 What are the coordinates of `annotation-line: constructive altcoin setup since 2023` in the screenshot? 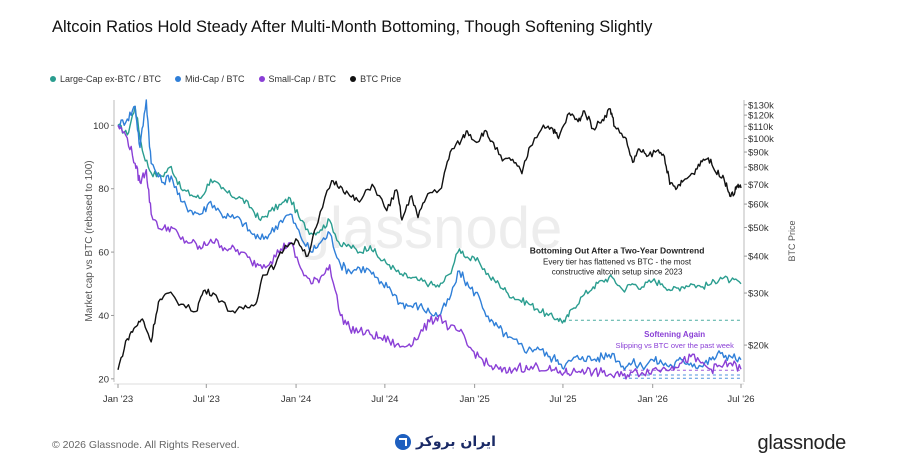 It's located at (617, 272).